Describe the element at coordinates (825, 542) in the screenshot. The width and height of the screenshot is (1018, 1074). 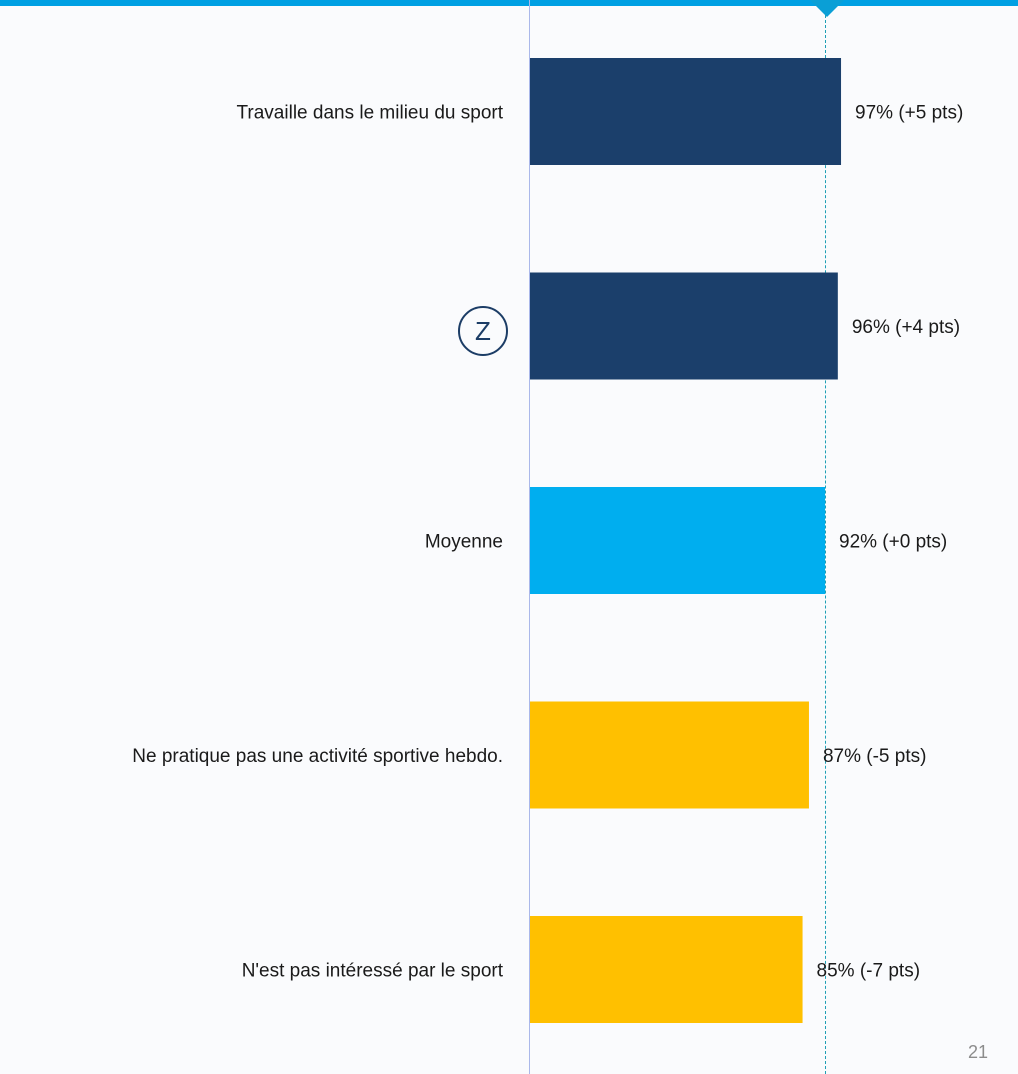
I see `average-reference-line` at that location.